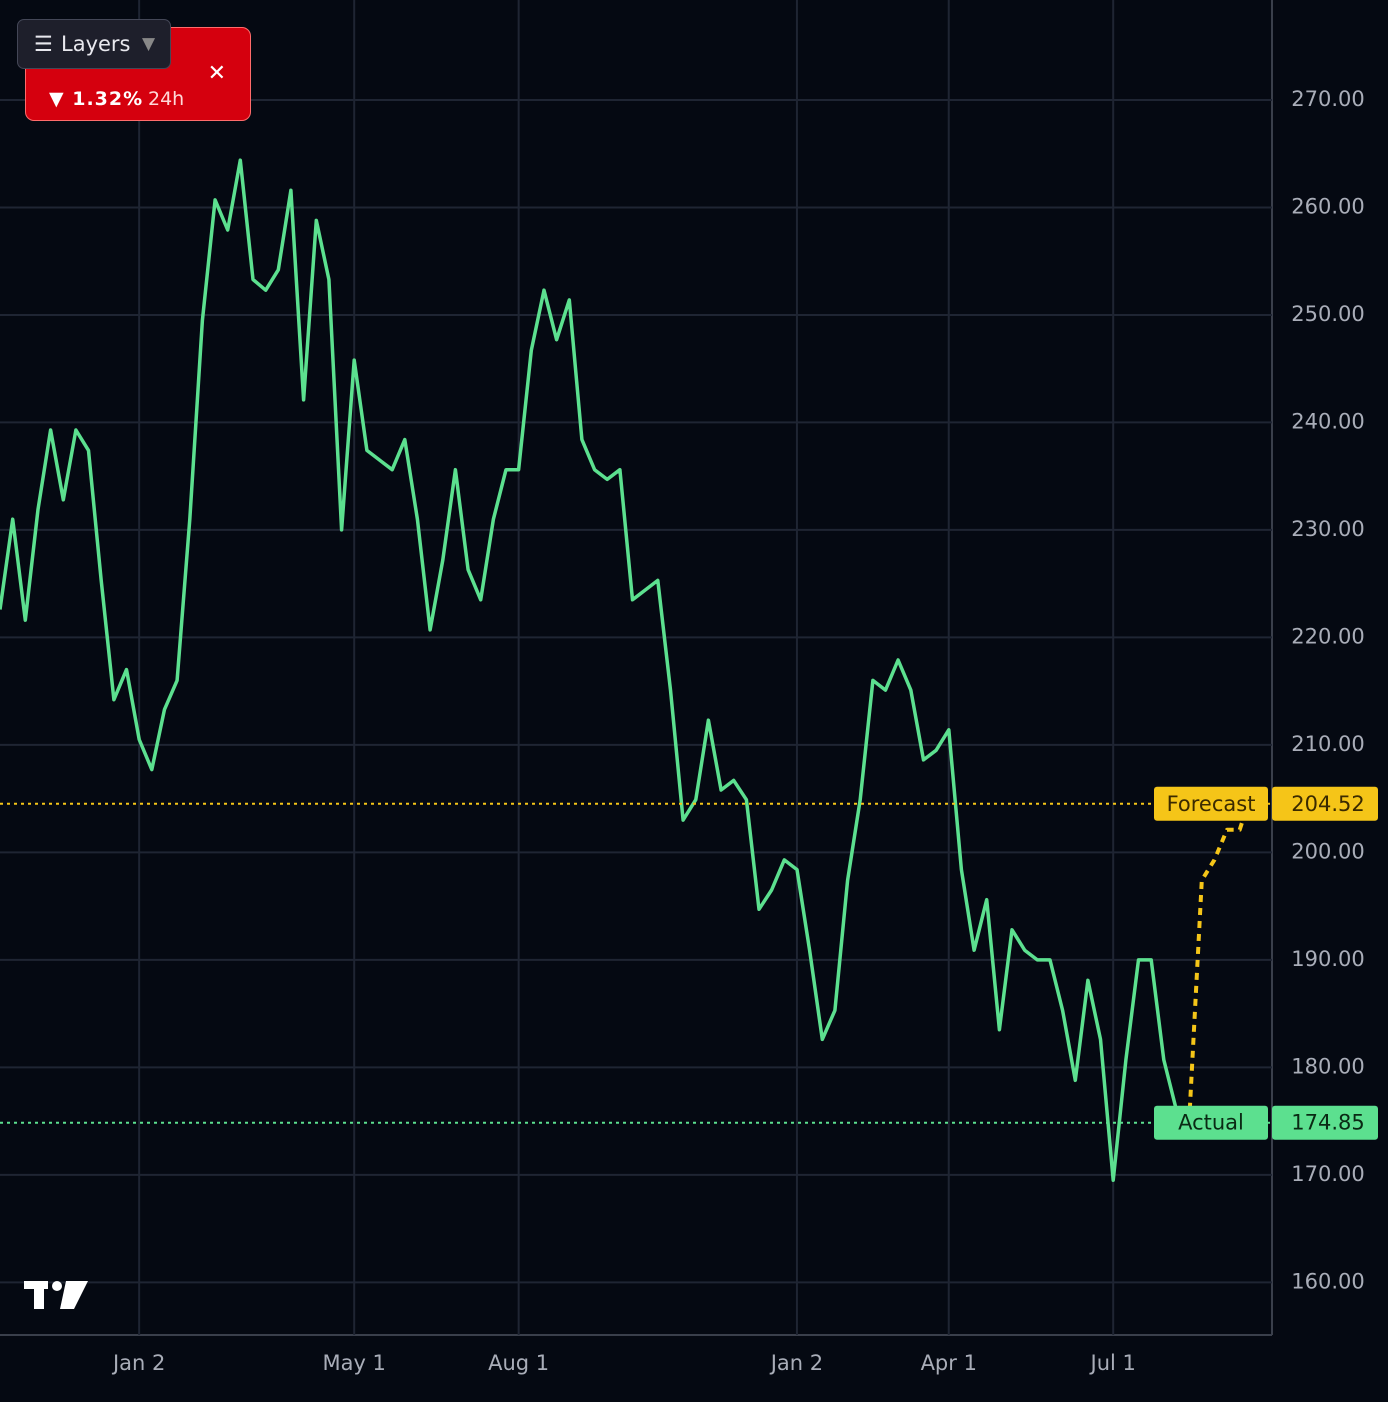 This screenshot has width=1388, height=1402. Describe the element at coordinates (1327, 1123) in the screenshot. I see `price-line-value: 174.85` at that location.